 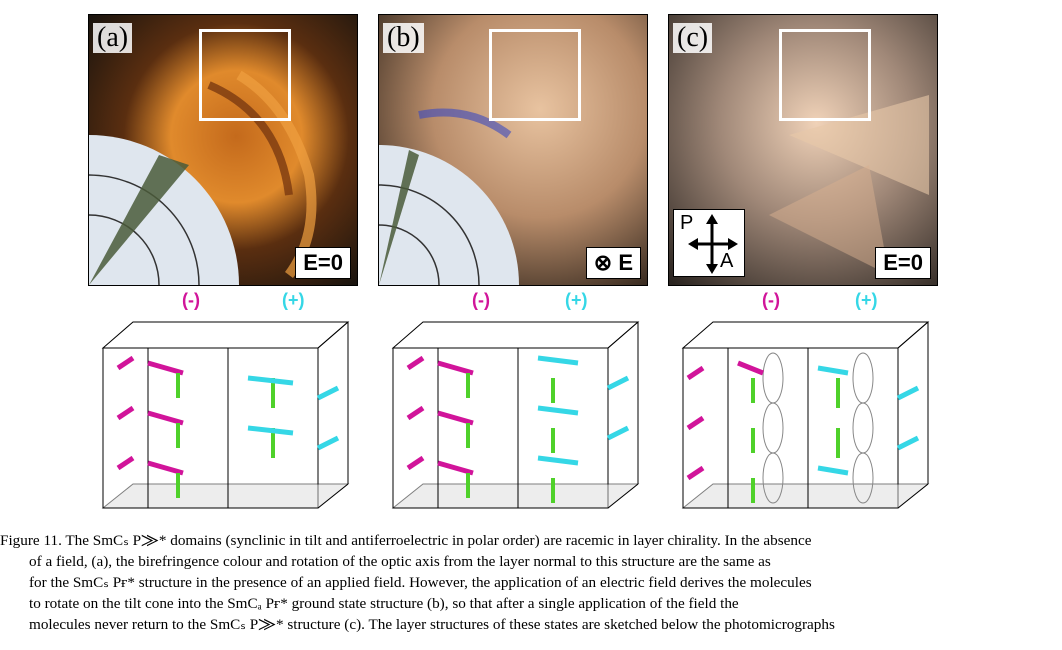 What do you see at coordinates (293, 413) in the screenshot?
I see `cyan-molecules` at bounding box center [293, 413].